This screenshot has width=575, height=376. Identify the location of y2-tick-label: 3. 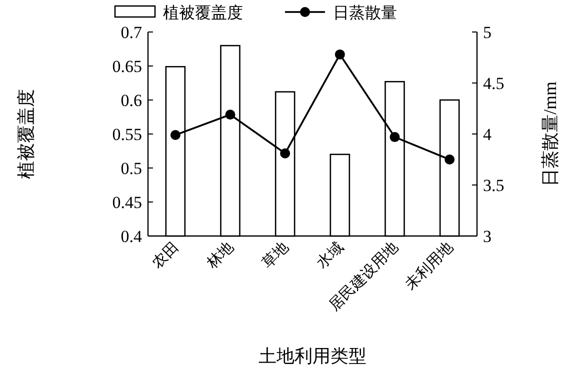
(487, 236).